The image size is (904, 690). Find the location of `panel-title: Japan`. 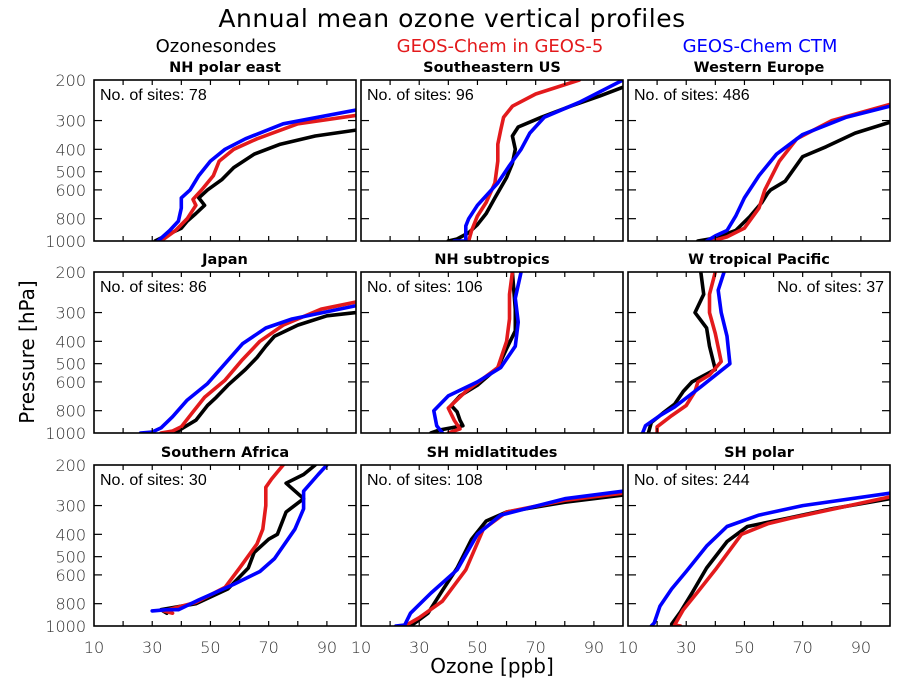

panel-title: Japan is located at coordinates (224, 260).